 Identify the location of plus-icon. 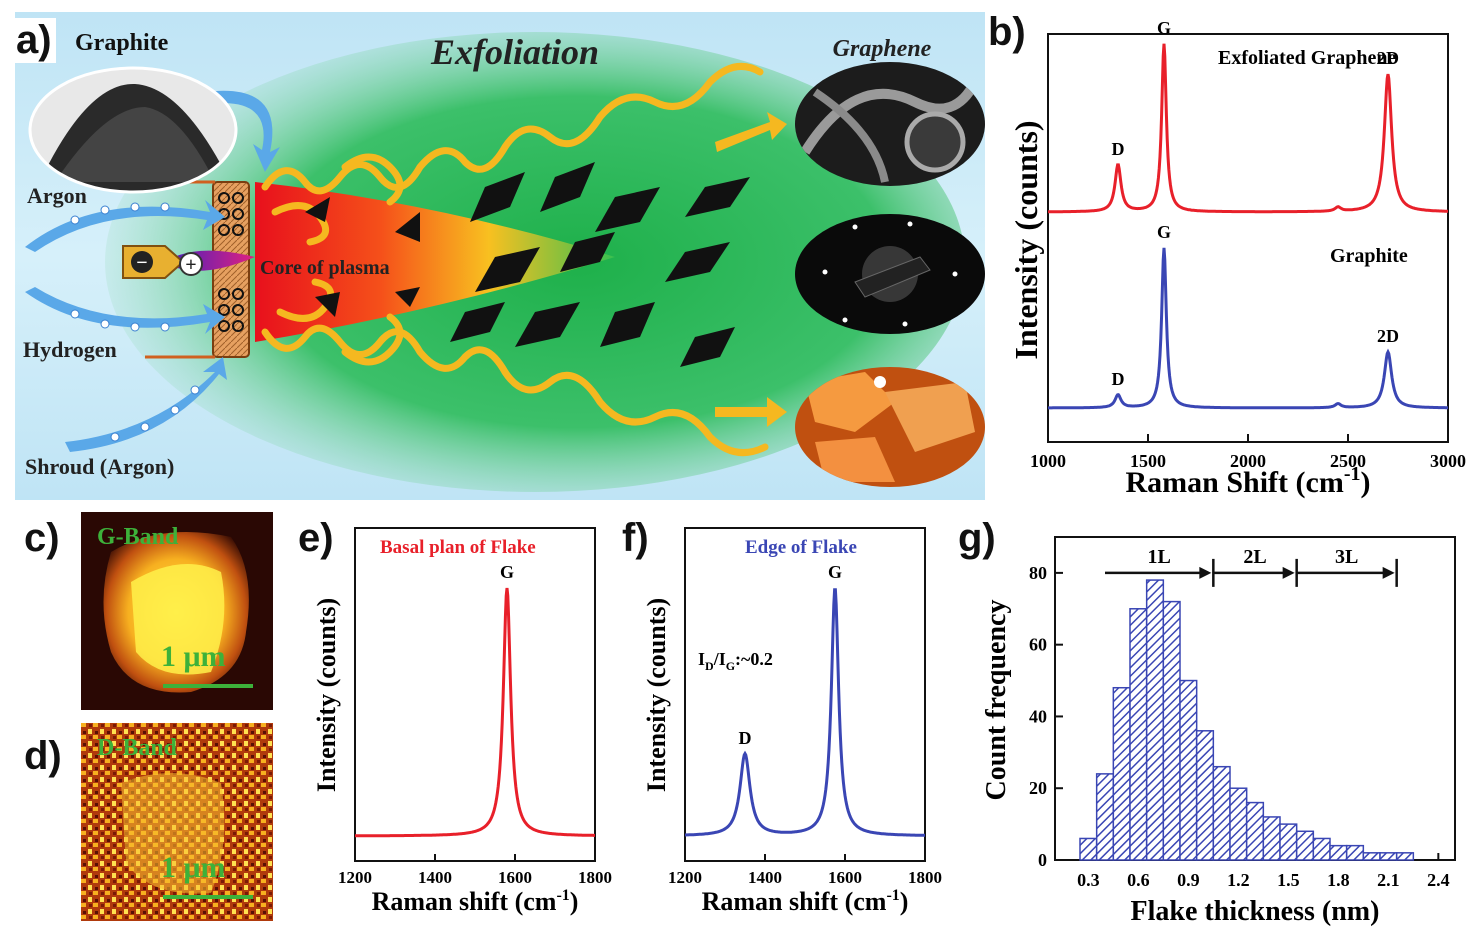
(191, 264).